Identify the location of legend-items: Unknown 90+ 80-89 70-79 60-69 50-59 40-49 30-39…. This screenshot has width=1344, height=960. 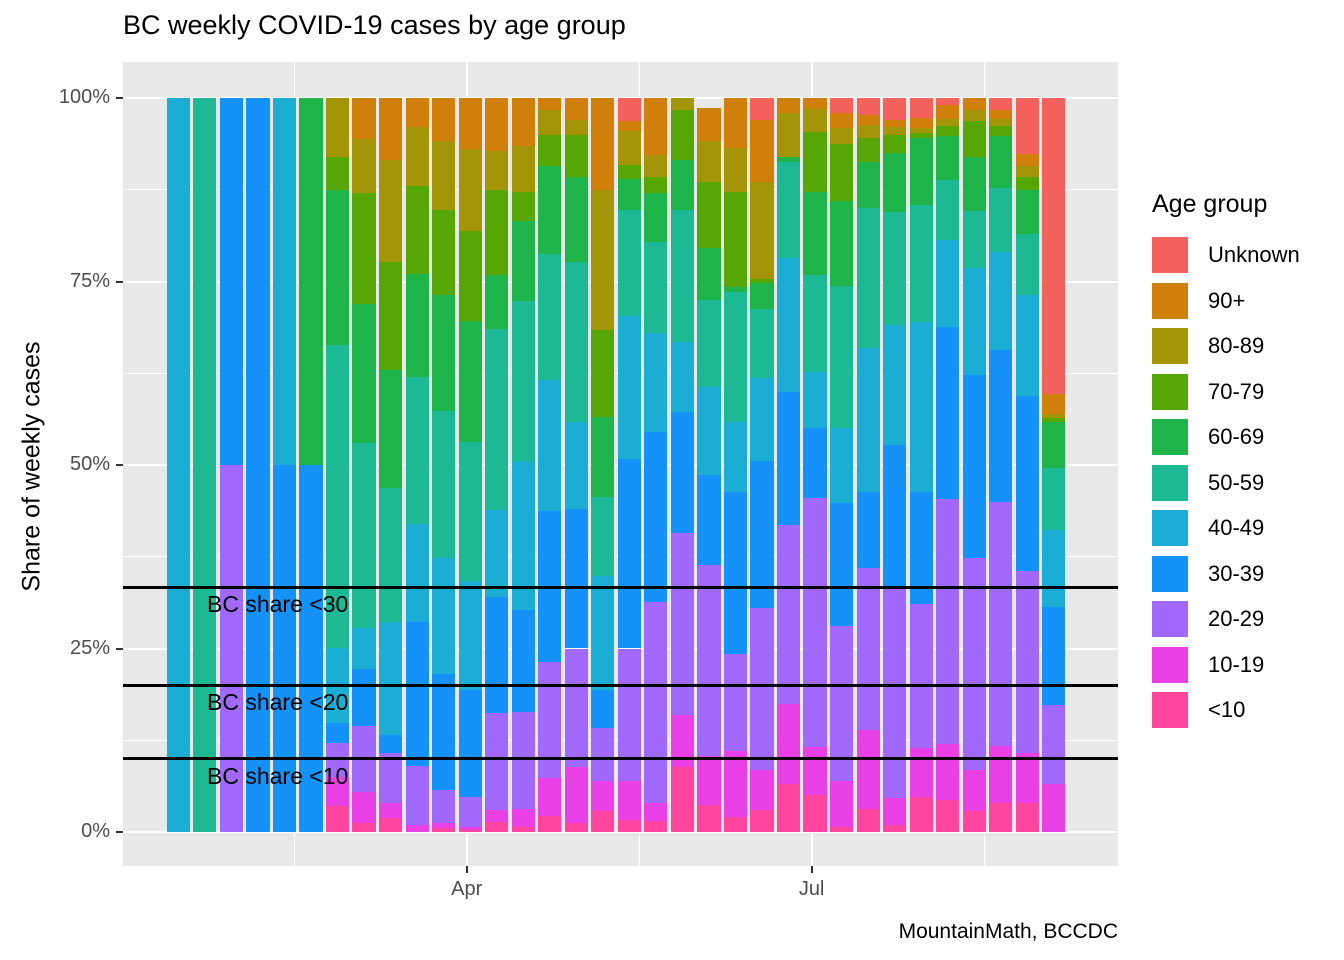
(1226, 482).